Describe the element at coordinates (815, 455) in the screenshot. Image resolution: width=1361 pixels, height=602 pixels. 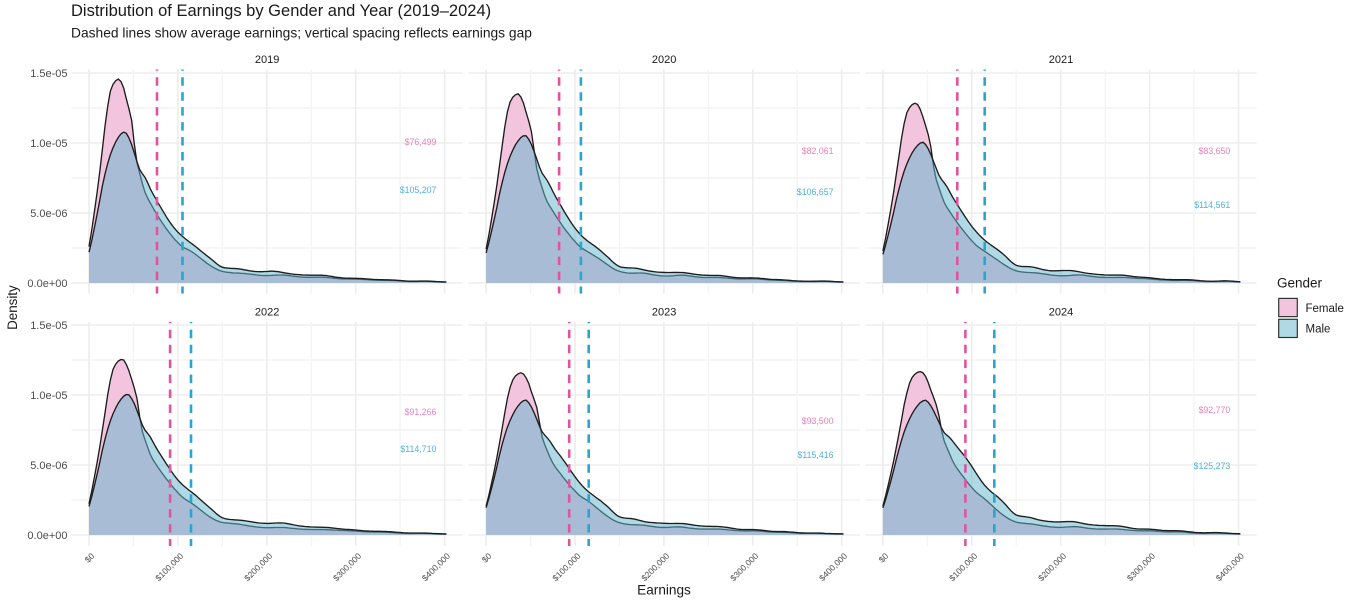
I see `svg-text: $115,416` at that location.